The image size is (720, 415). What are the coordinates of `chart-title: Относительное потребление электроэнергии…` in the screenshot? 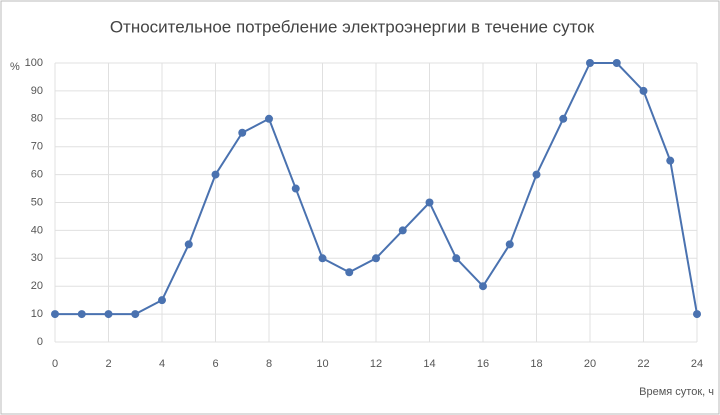 It's located at (352, 26).